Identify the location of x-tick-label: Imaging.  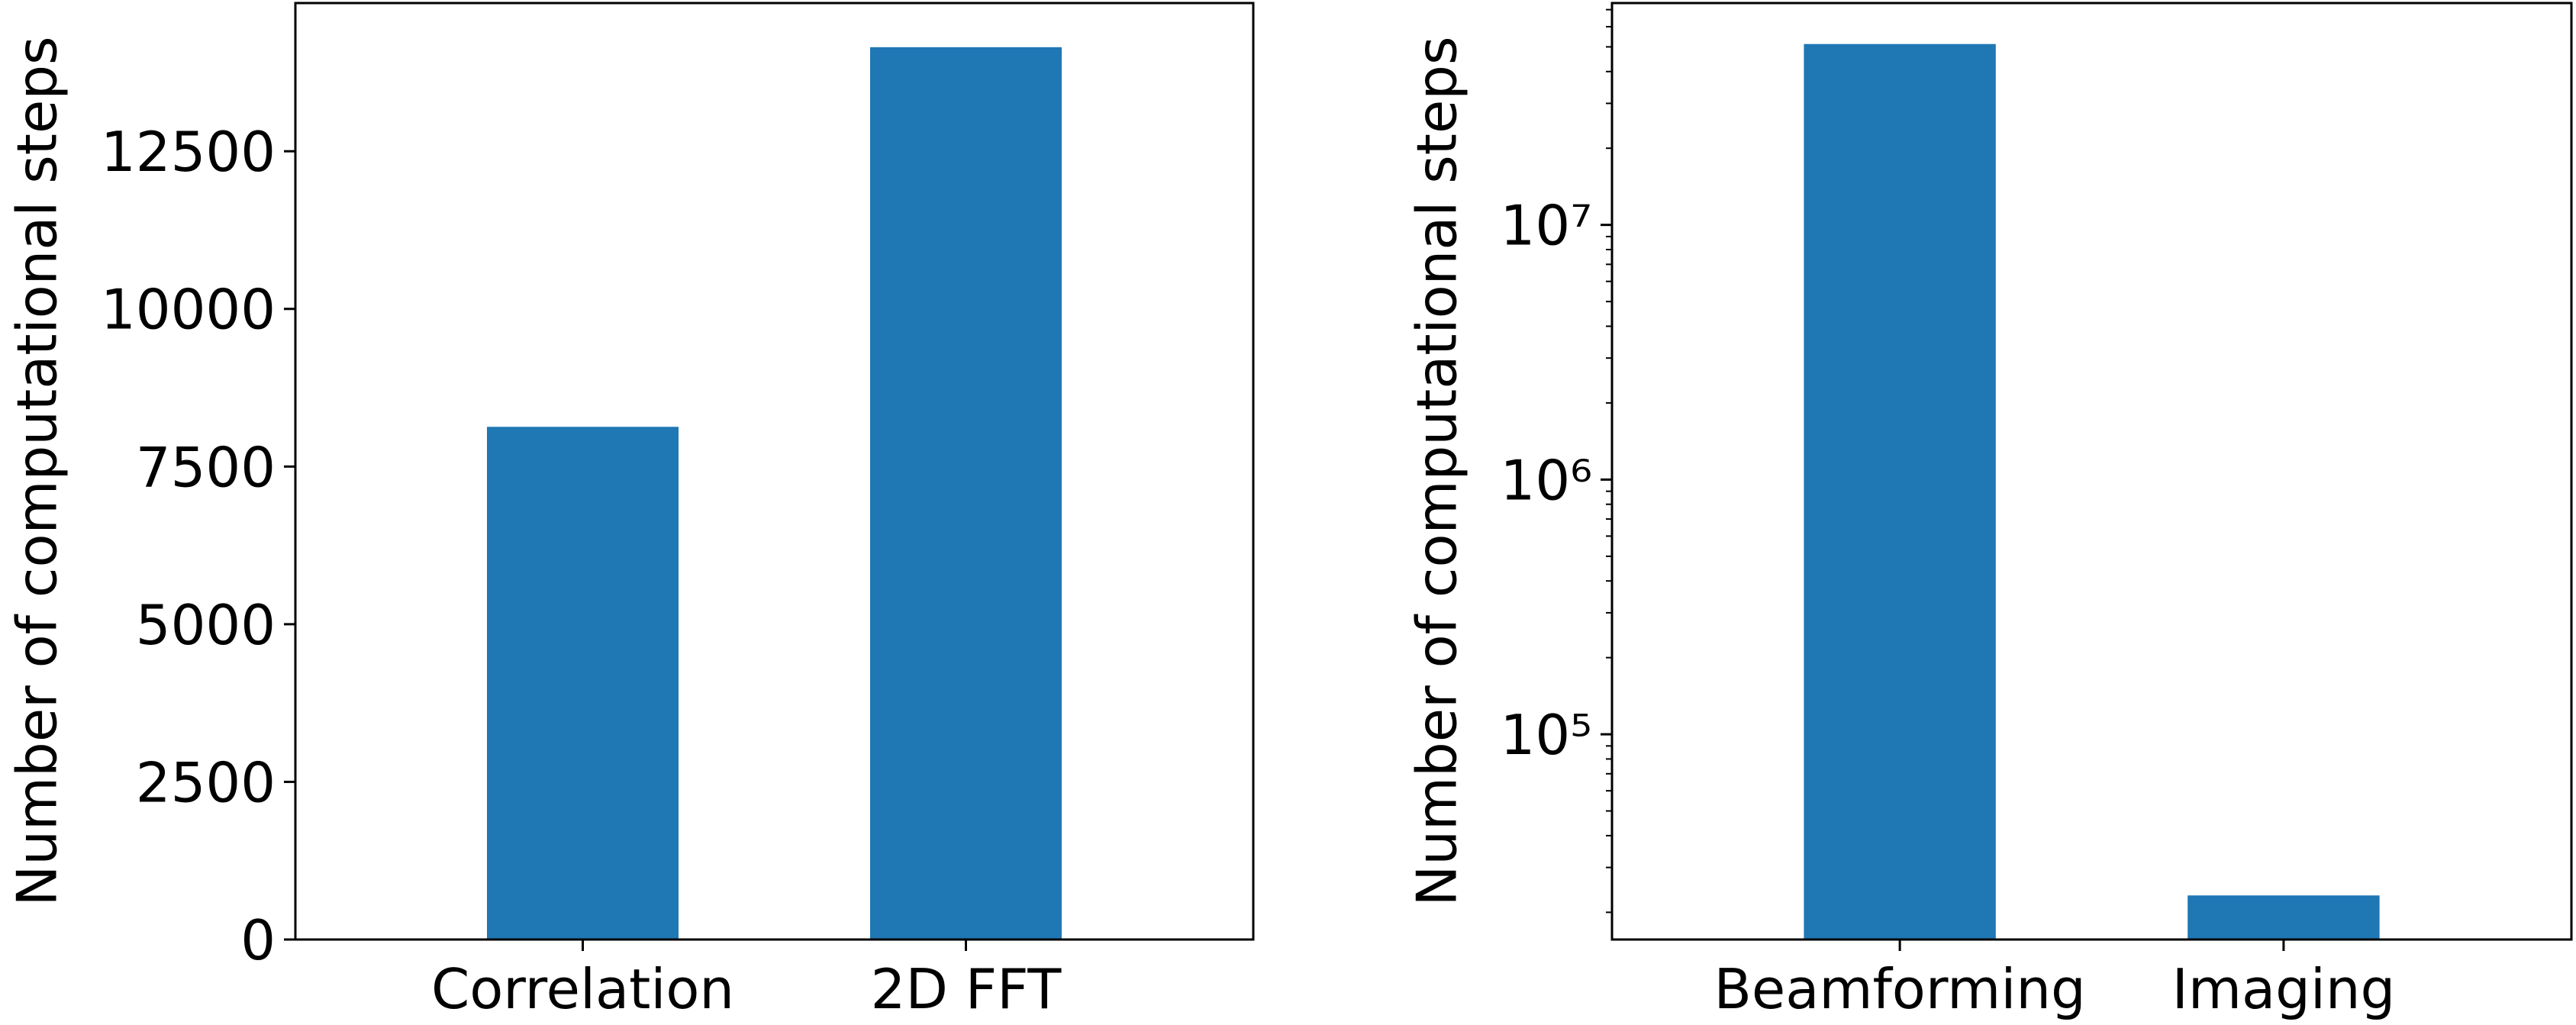
(2284, 989).